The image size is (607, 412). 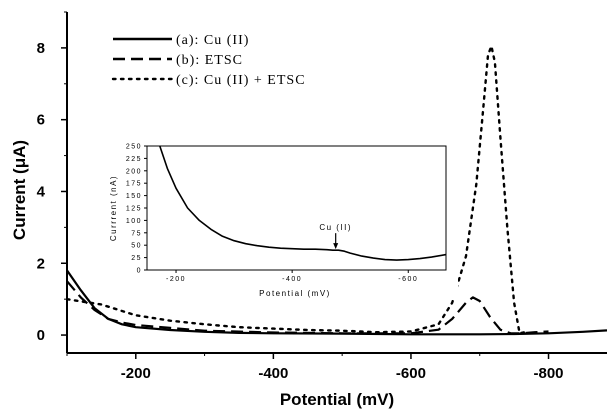 I want to click on main-x-tick-label: -200, so click(x=136, y=373).